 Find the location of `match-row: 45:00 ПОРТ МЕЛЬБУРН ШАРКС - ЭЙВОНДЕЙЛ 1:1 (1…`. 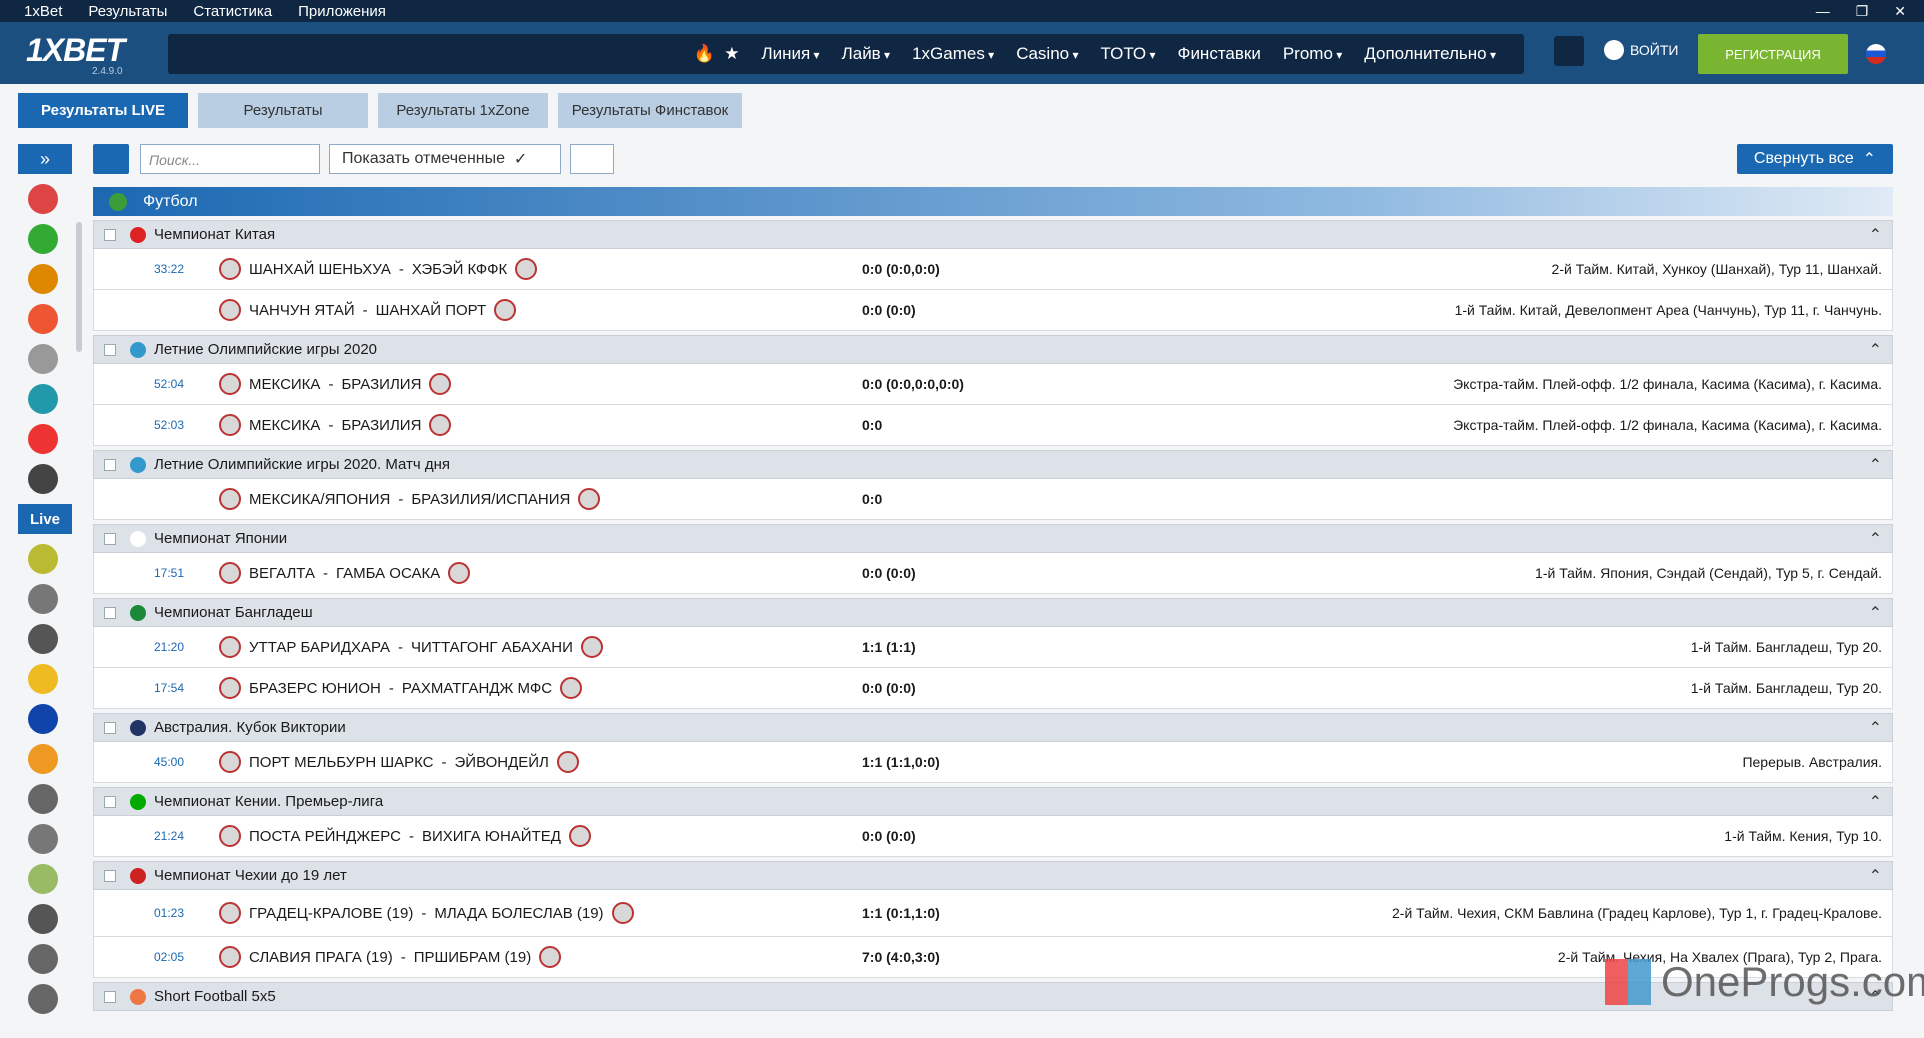

match-row: 45:00 ПОРТ МЕЛЬБУРН ШАРКС - ЭЙВОНДЕЙЛ 1:1 (1… is located at coordinates (993, 762).